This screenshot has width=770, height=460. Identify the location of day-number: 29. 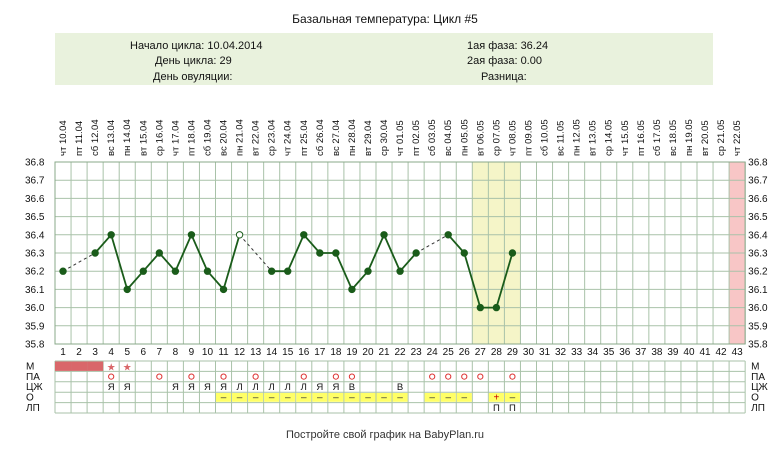
(513, 352).